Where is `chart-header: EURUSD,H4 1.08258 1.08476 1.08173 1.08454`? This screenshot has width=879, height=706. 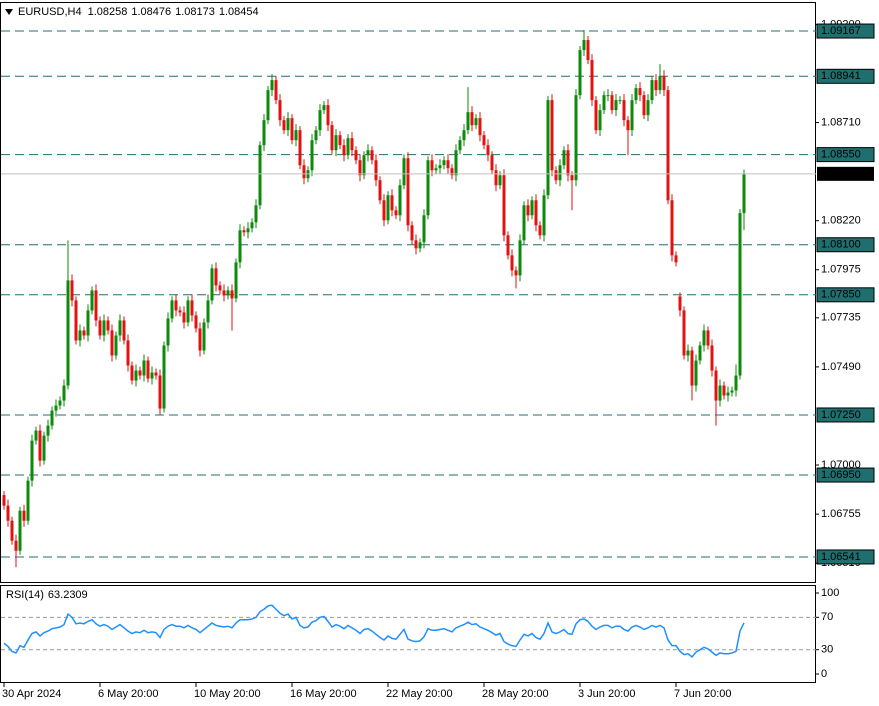 chart-header: EURUSD,H4 1.08258 1.08476 1.08173 1.08454 is located at coordinates (138, 12).